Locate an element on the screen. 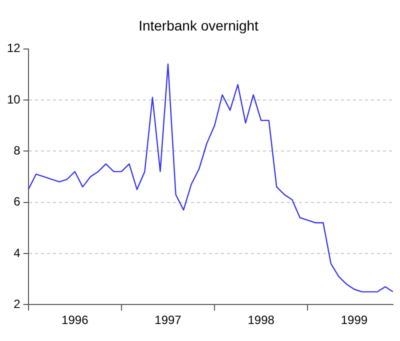 The image size is (400, 341). y-tick-label: 2 is located at coordinates (17, 303).